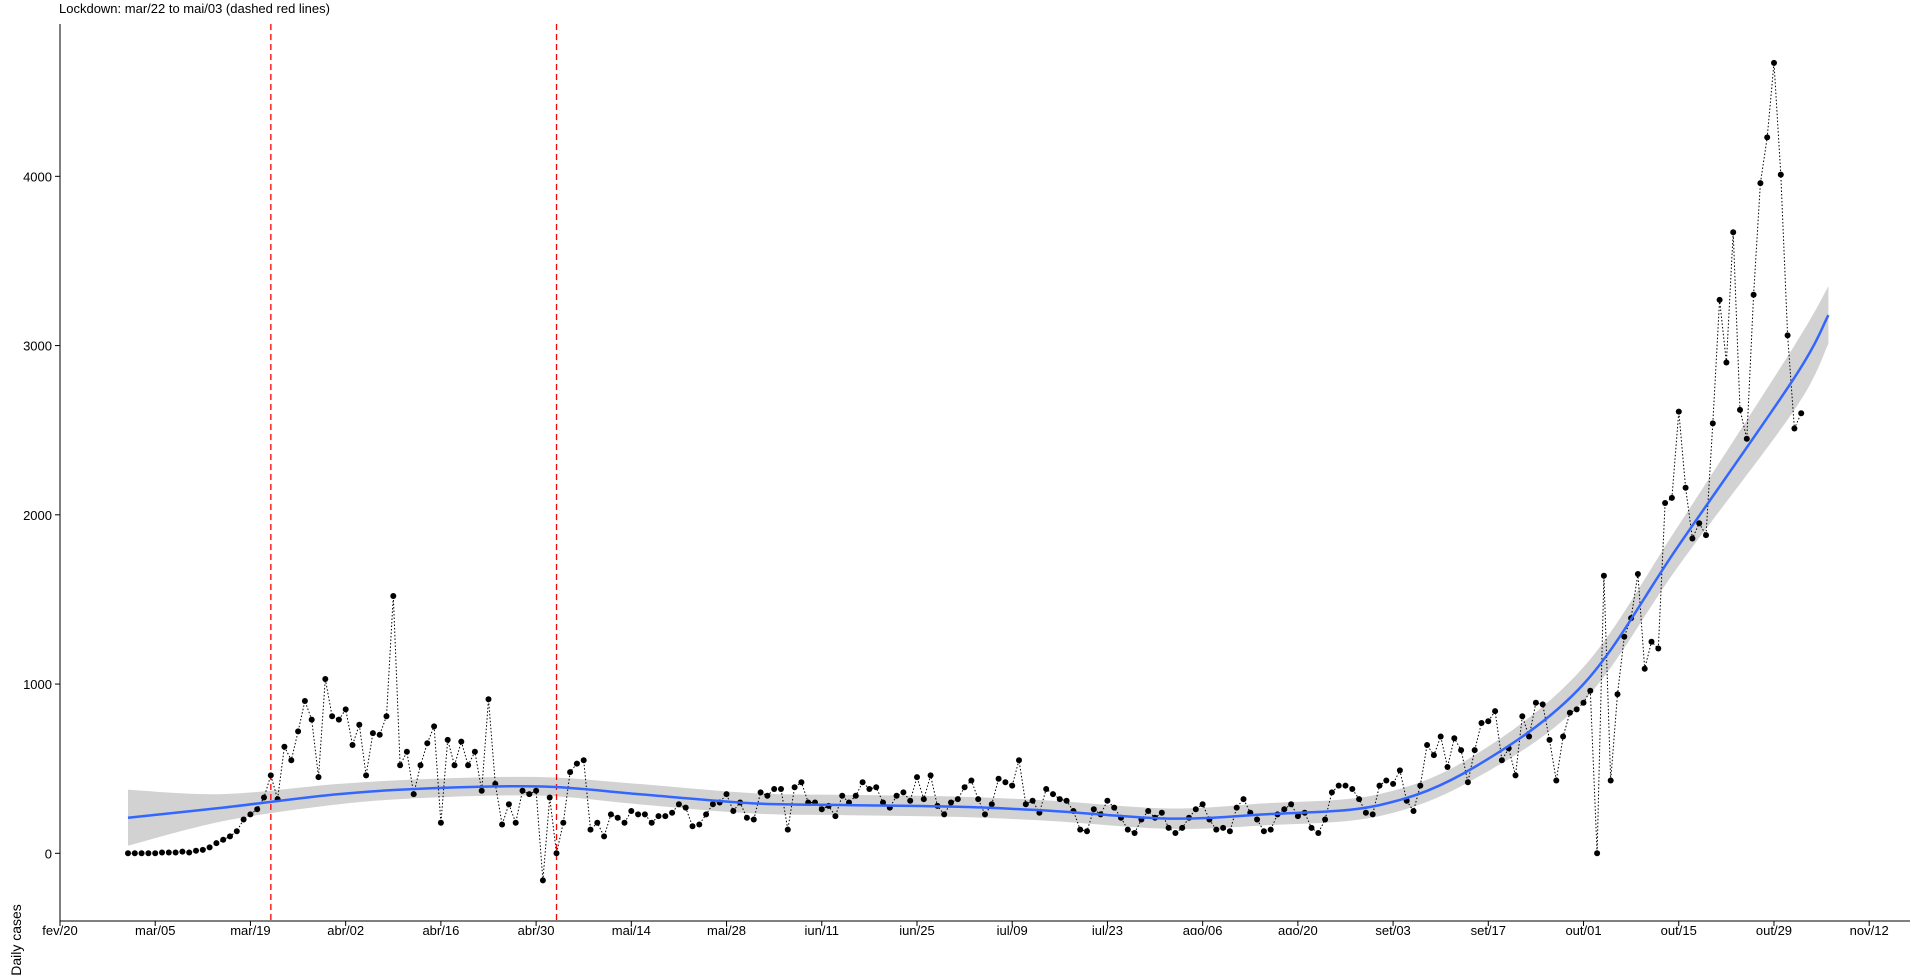 The width and height of the screenshot is (1912, 976). Describe the element at coordinates (37, 684) in the screenshot. I see `y-tick-label: 1000` at that location.